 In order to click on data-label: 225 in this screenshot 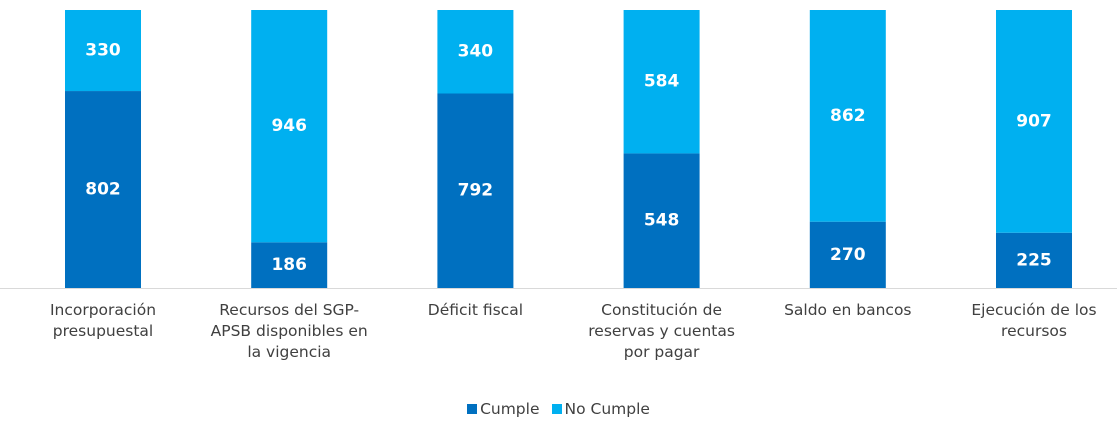, I will do `click(1034, 260)`.